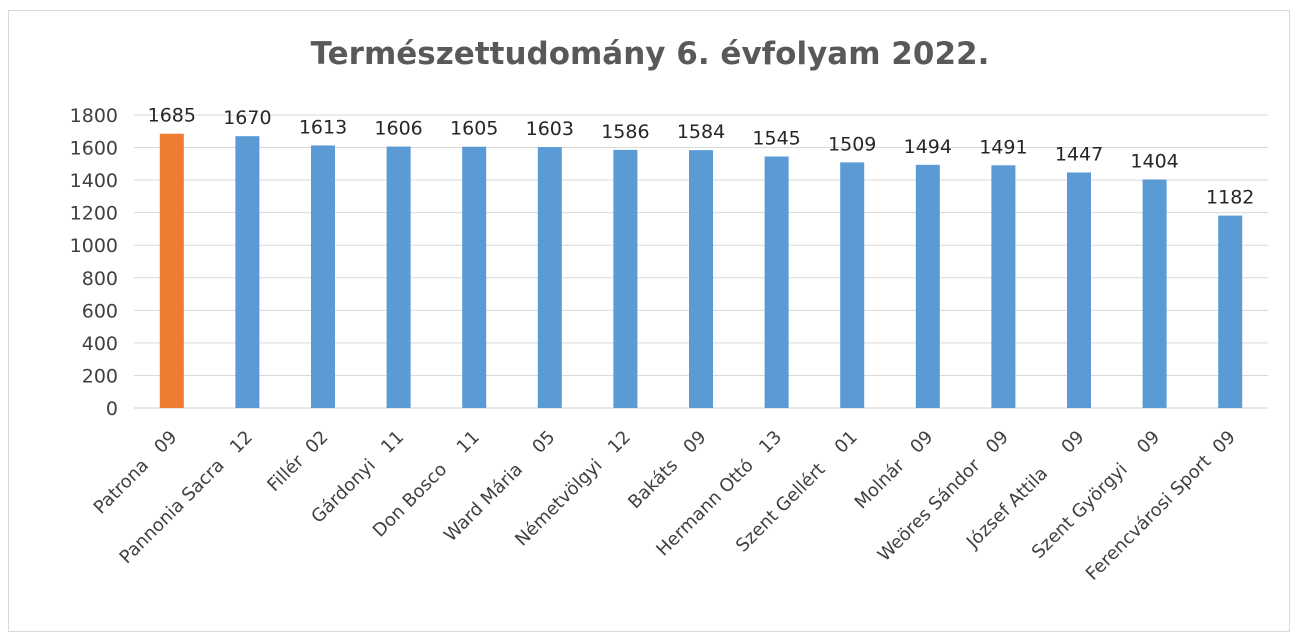 This screenshot has width=1300, height=643. I want to click on category-label: Fillér 02, so click(297, 461).